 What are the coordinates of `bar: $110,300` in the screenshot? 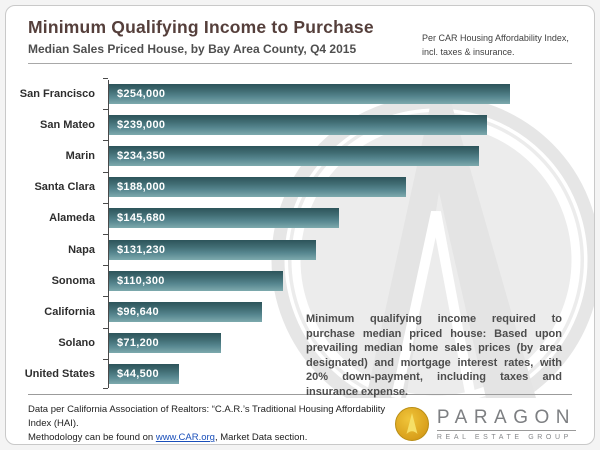 It's located at (196, 280).